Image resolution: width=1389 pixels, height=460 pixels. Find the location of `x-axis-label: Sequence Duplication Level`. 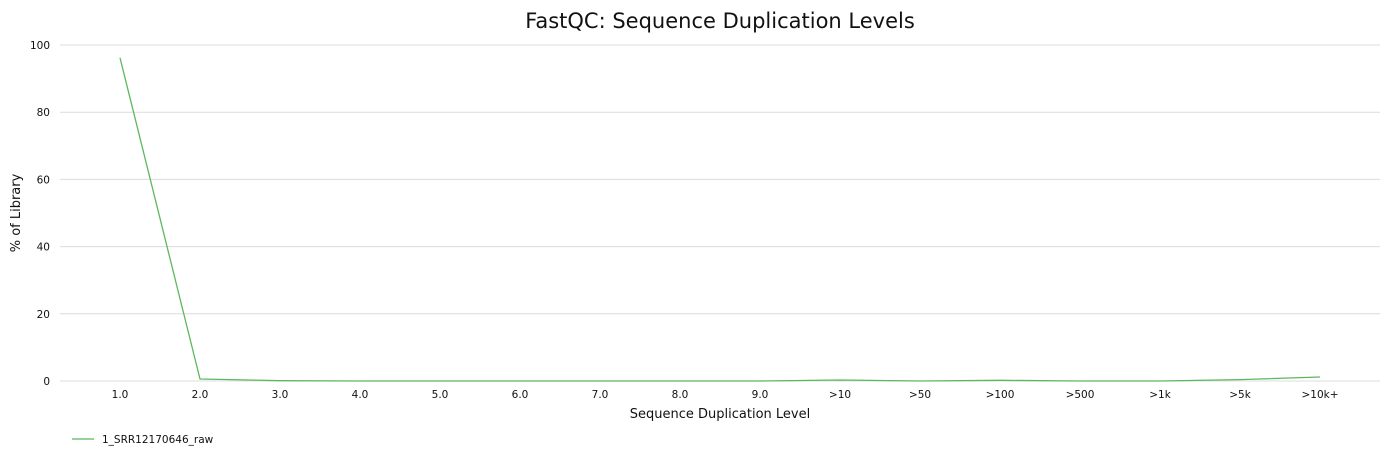

x-axis-label: Sequence Duplication Level is located at coordinates (720, 414).